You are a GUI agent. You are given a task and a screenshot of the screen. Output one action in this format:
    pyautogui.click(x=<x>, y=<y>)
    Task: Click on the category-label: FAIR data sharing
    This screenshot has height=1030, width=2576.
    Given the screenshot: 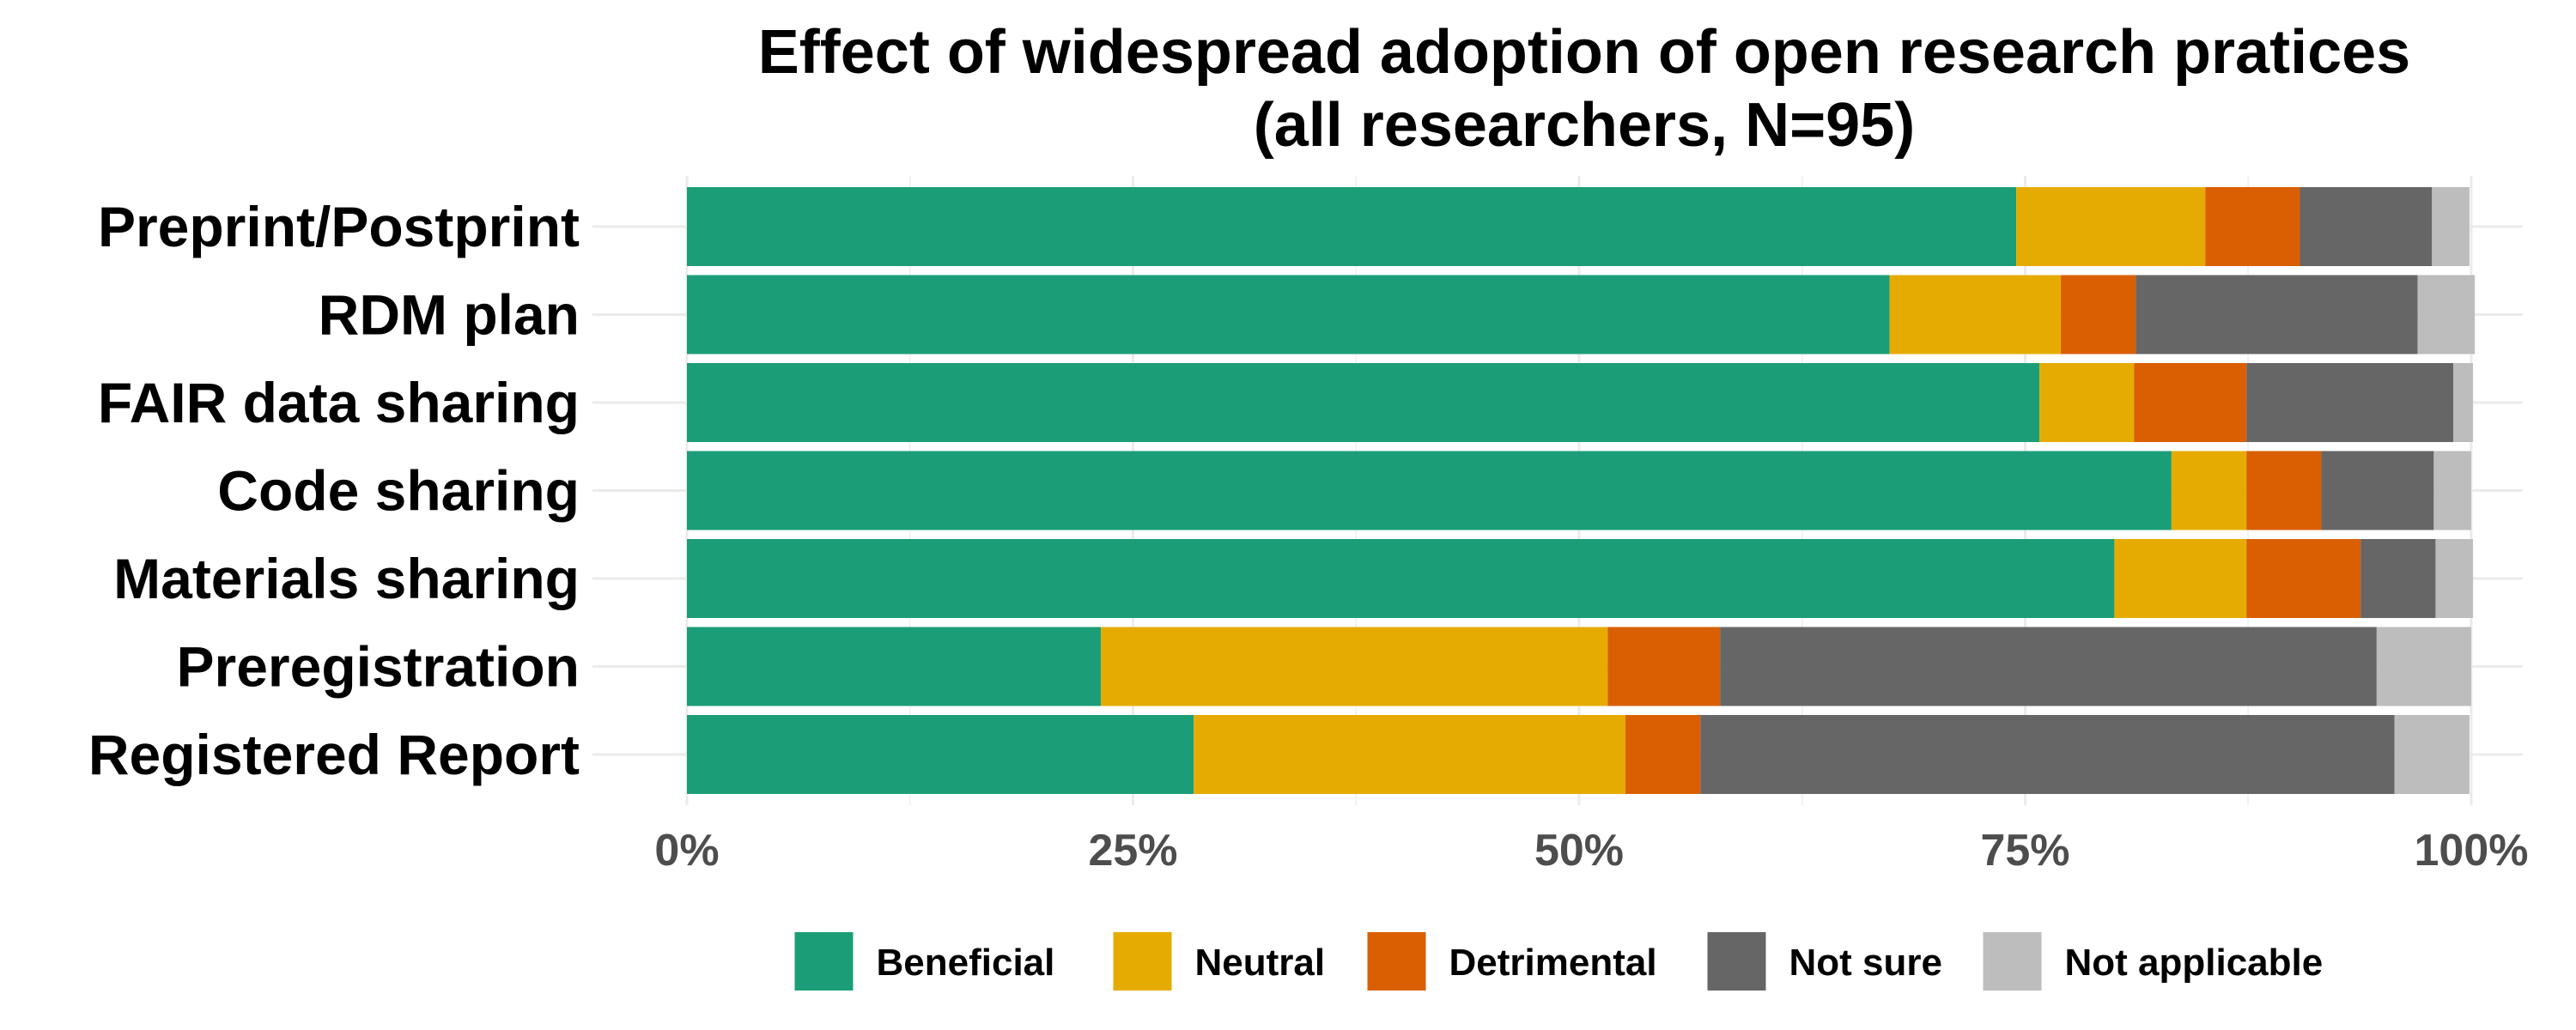 What is the action you would take?
    pyautogui.click(x=339, y=402)
    